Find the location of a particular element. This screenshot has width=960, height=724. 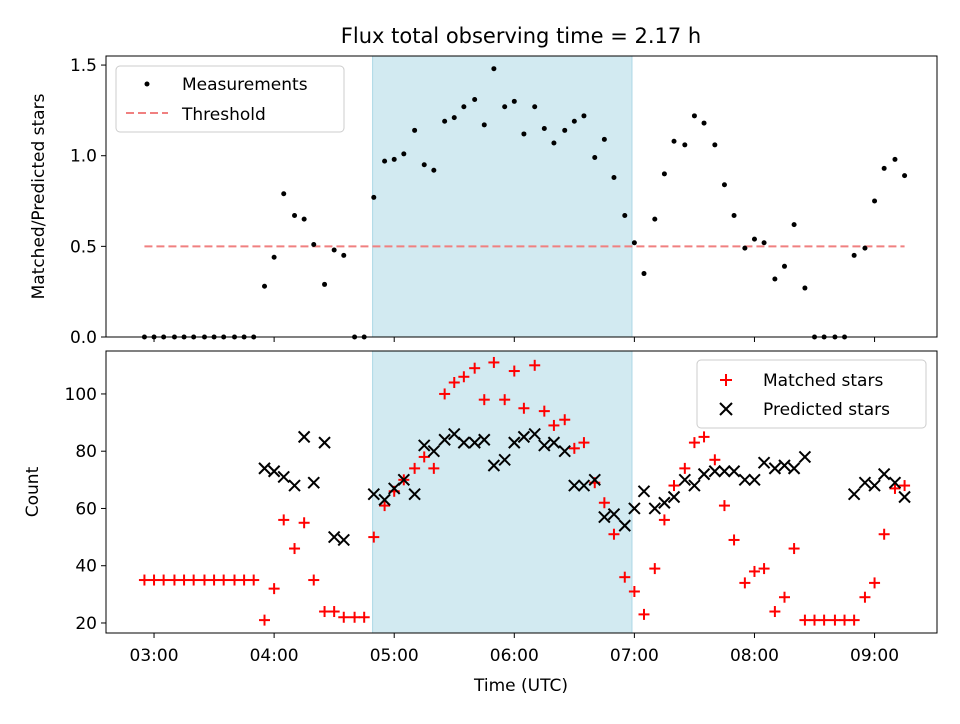

bottom-legend: Matched stars Predicted stars is located at coordinates (811, 394).